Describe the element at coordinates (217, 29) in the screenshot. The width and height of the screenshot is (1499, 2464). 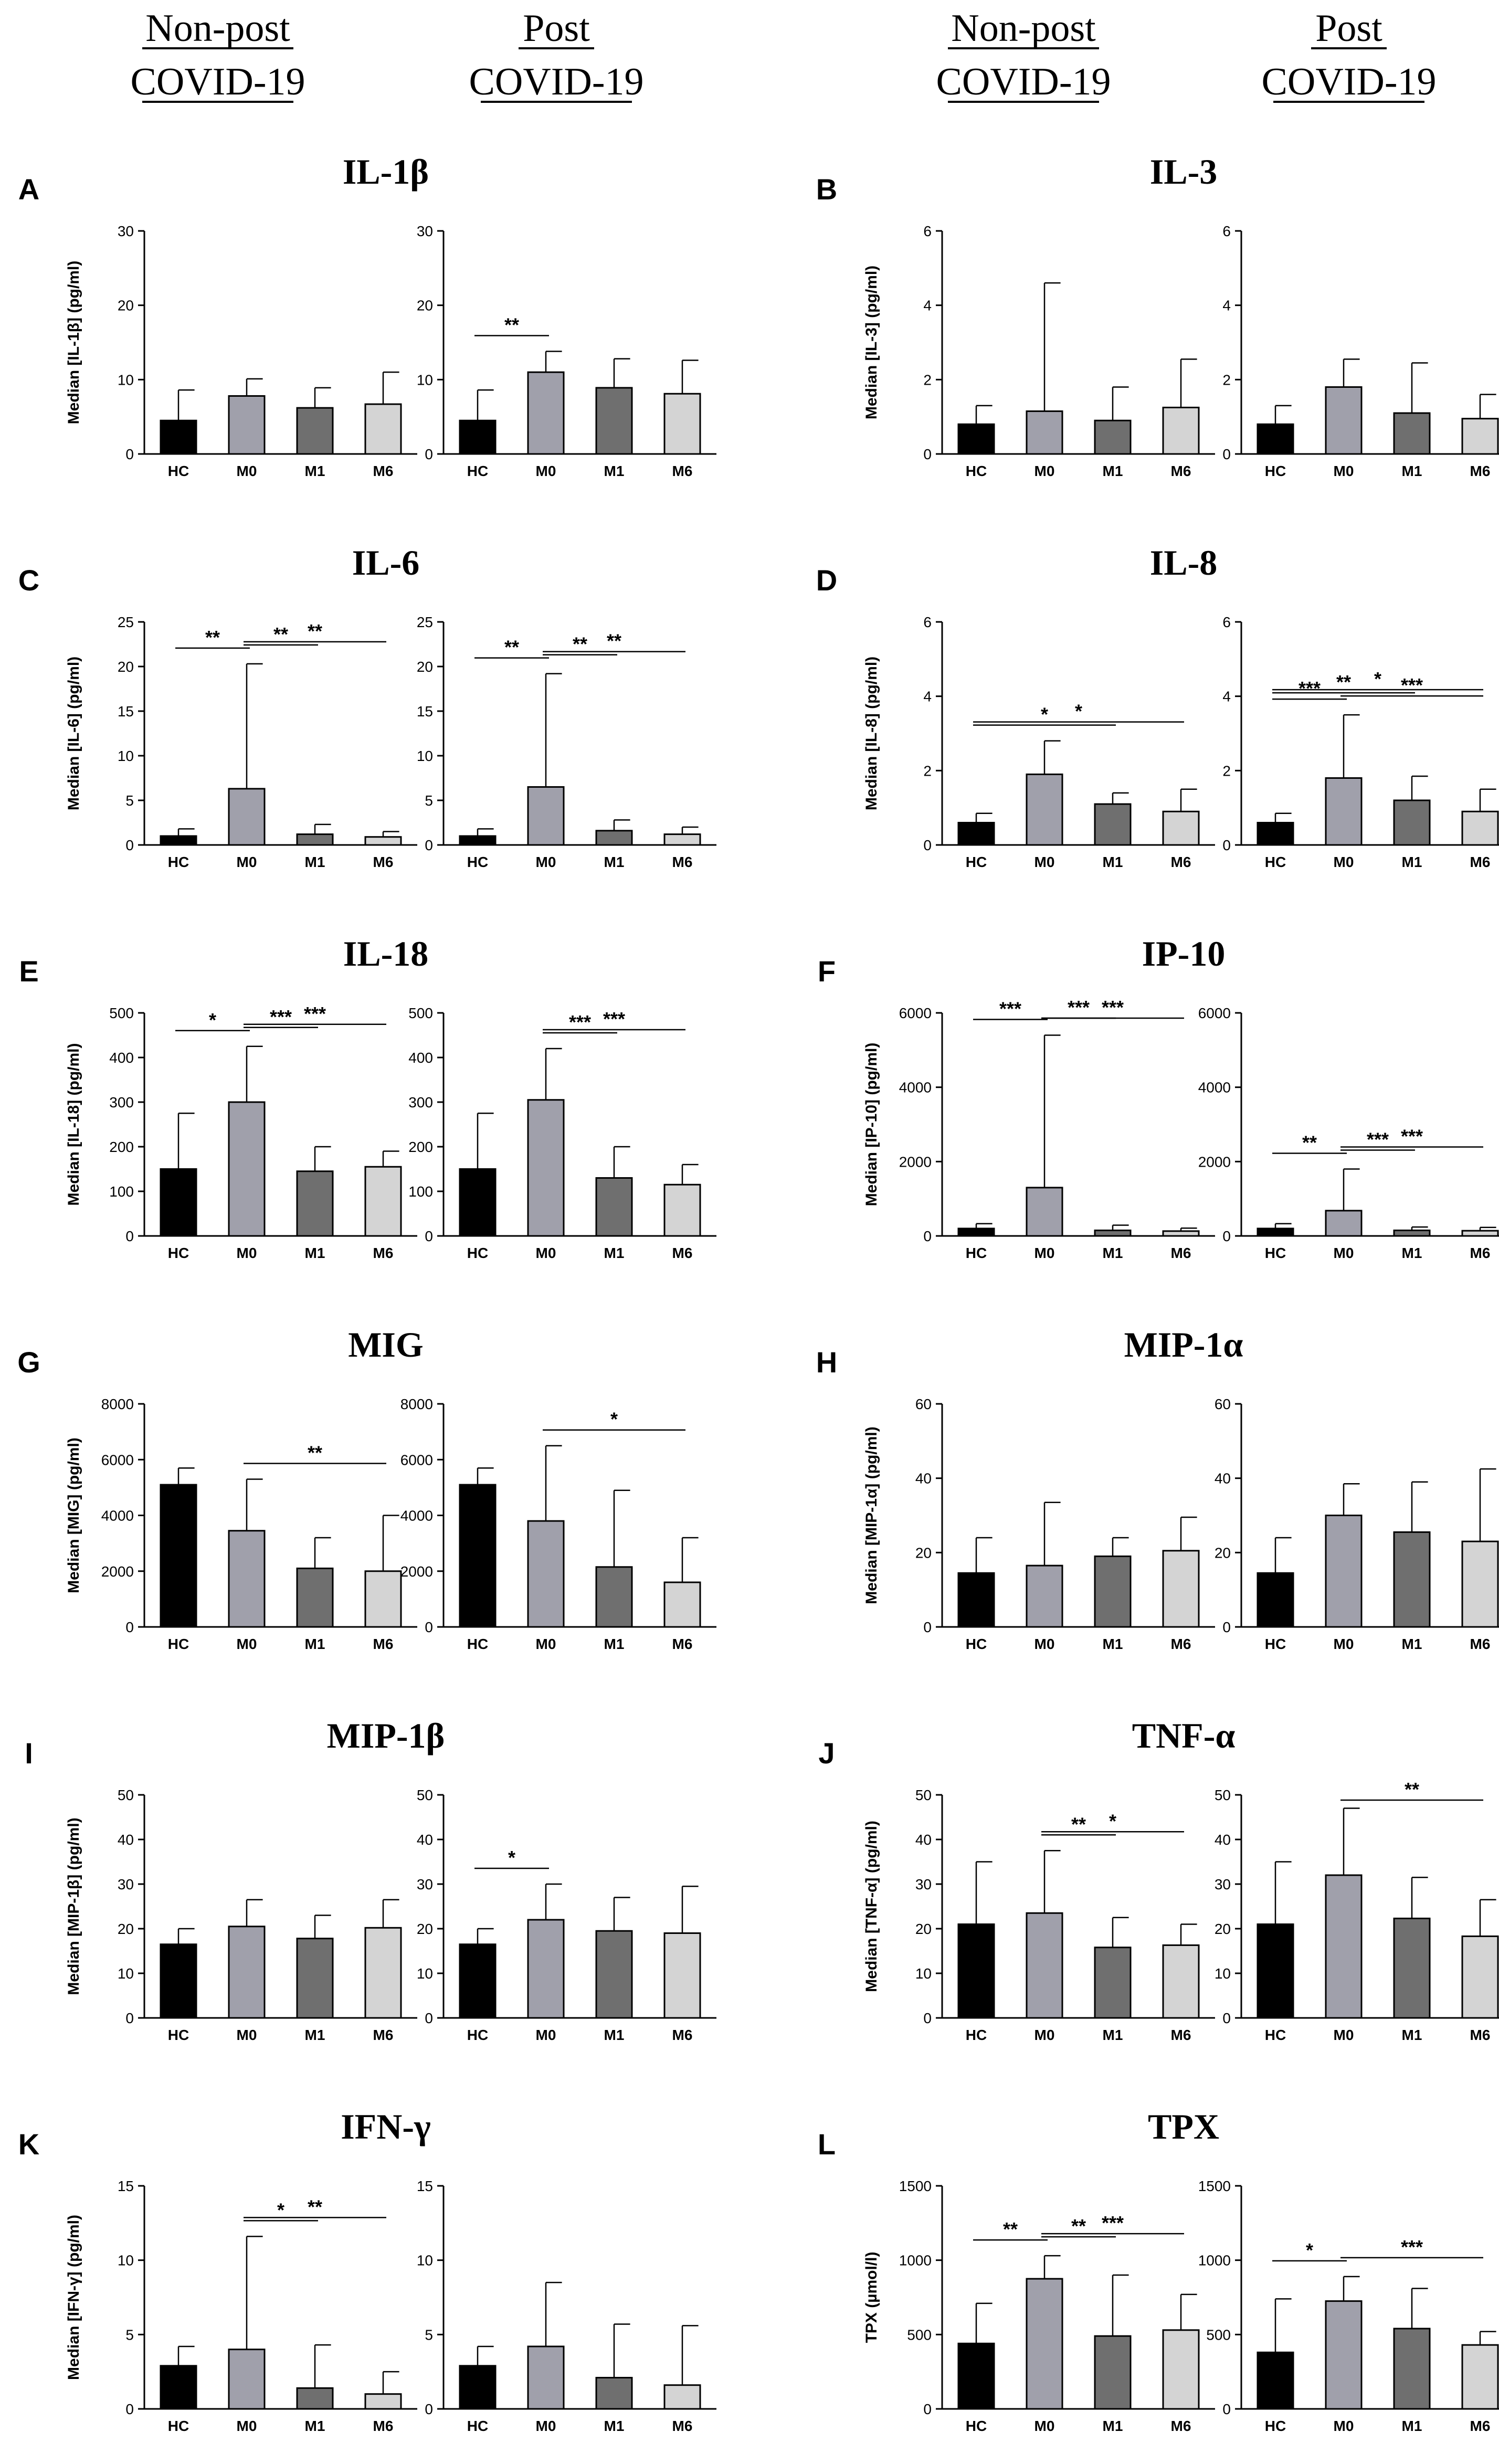
I see `column-header-left-0-line-0: Non-post` at that location.